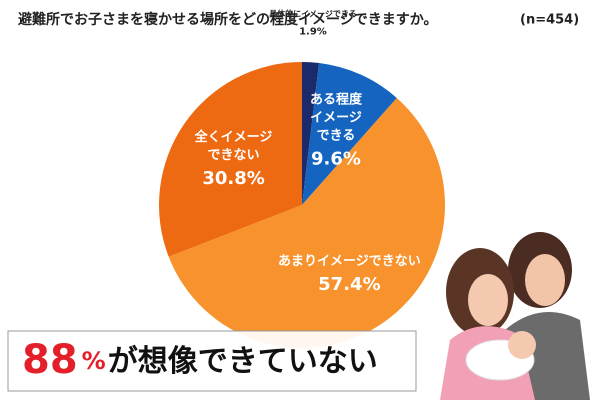 The image size is (600, 400). I want to click on banner-number: 88, so click(50, 360).